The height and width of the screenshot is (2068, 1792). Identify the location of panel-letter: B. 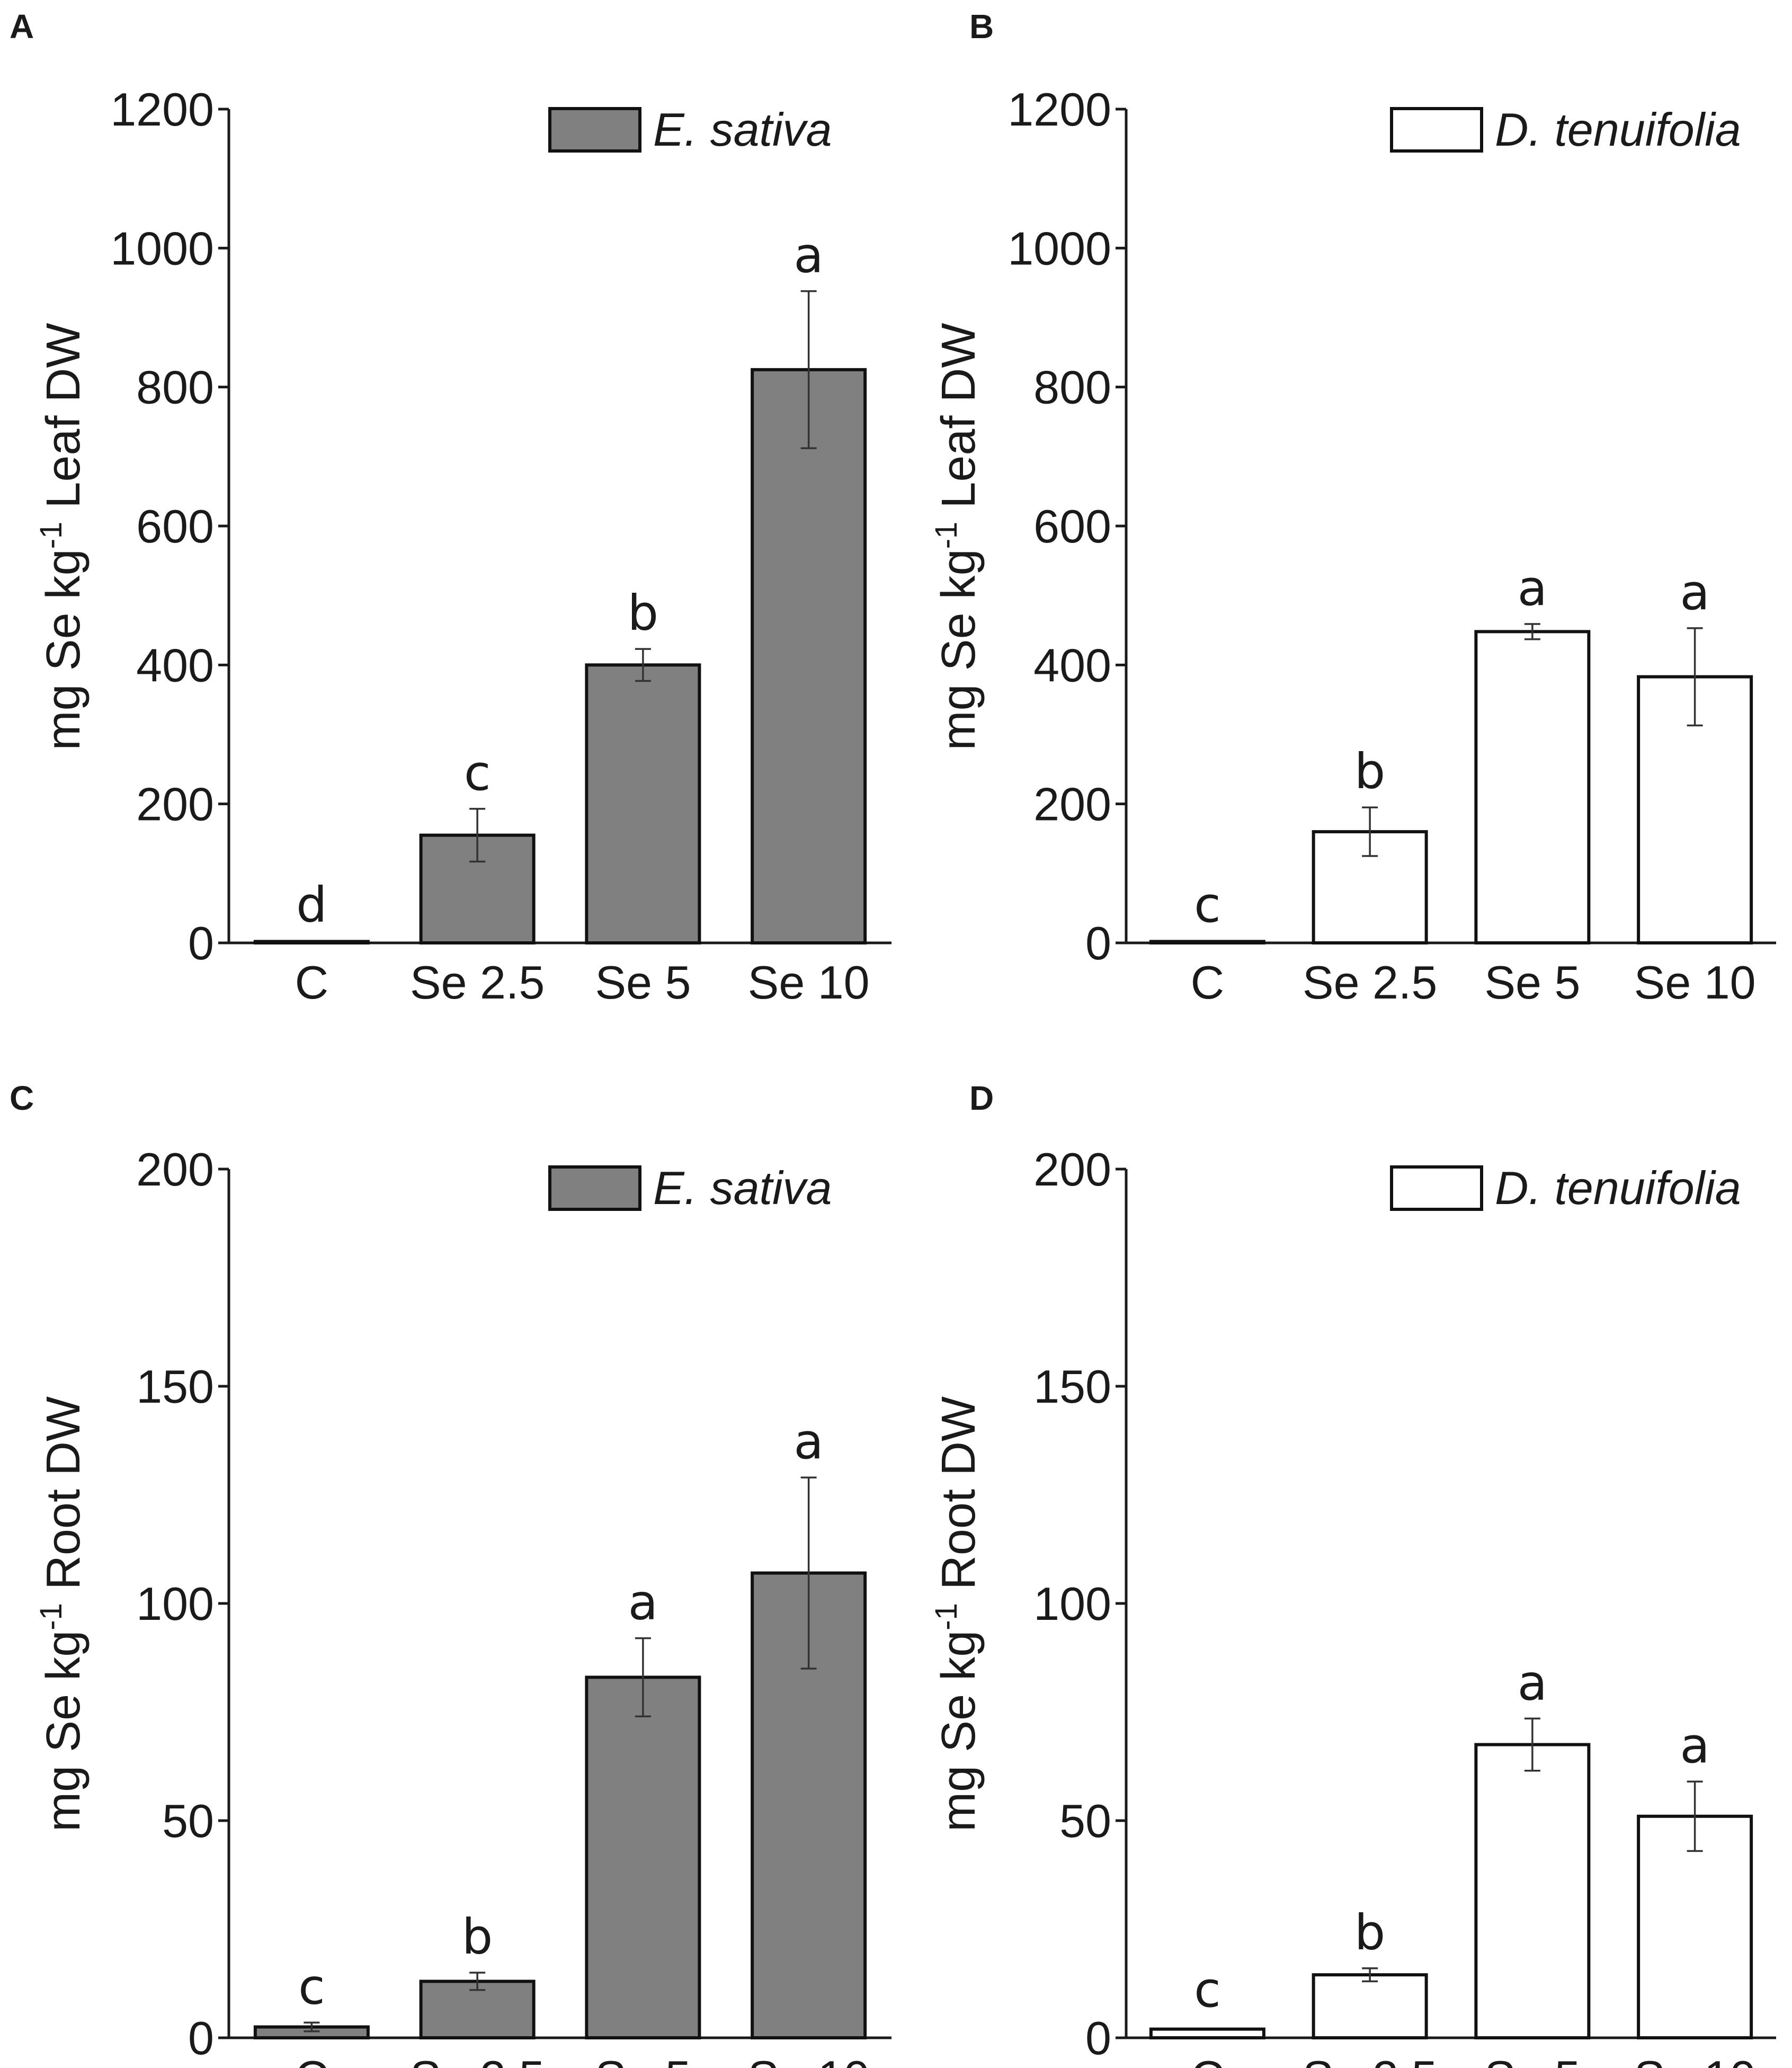
(982, 26).